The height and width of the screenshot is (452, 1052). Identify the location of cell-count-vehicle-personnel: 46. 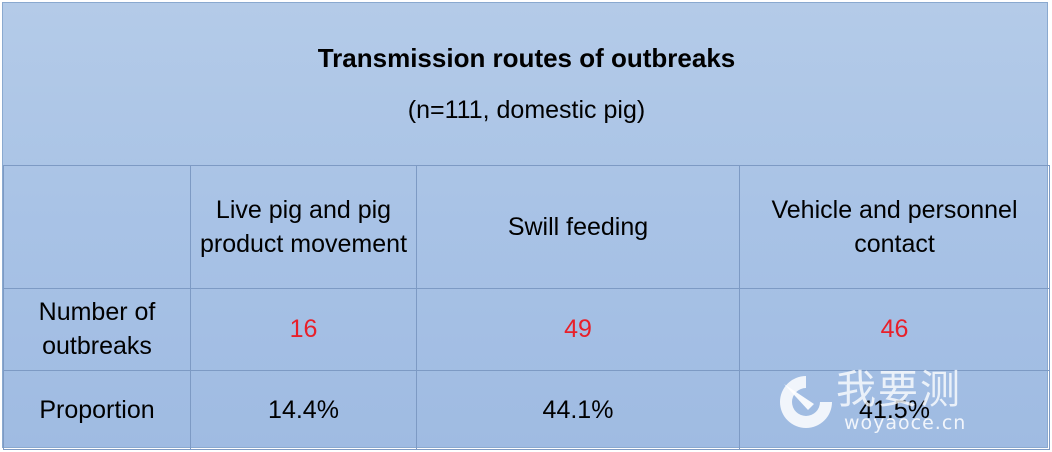
(894, 329).